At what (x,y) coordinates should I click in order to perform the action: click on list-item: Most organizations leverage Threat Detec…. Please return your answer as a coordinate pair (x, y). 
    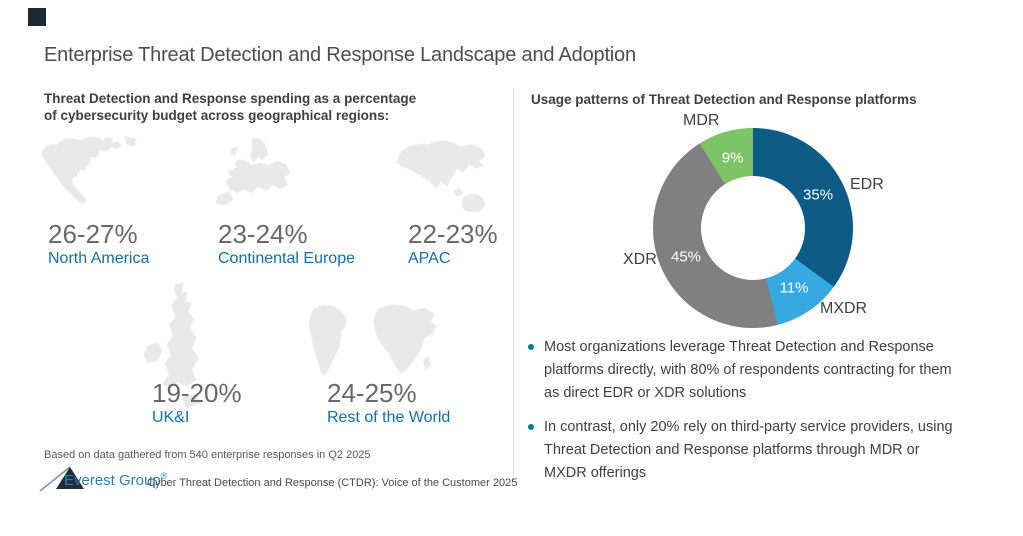
    Looking at the image, I should click on (759, 370).